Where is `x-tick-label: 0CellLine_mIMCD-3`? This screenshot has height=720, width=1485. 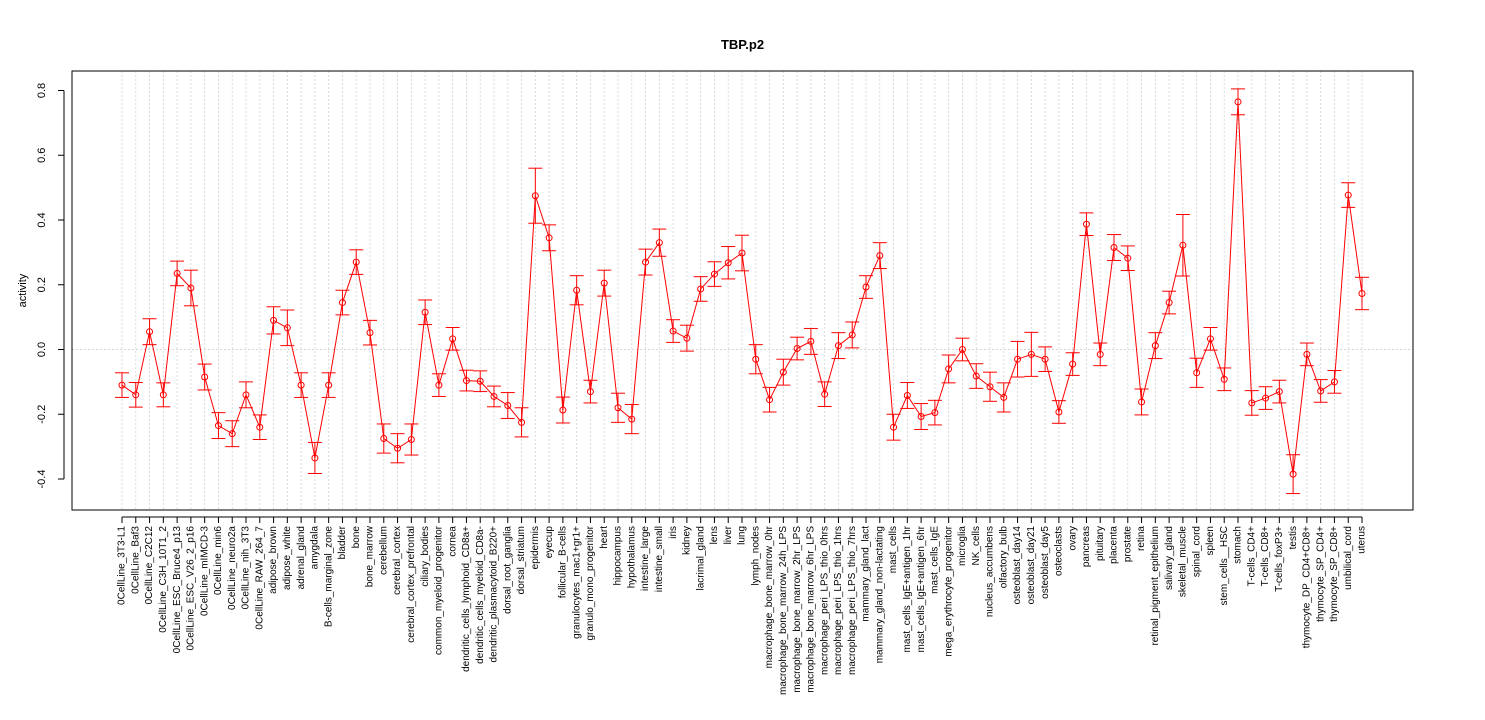 x-tick-label: 0CellLine_mIMCD-3 is located at coordinates (204, 571).